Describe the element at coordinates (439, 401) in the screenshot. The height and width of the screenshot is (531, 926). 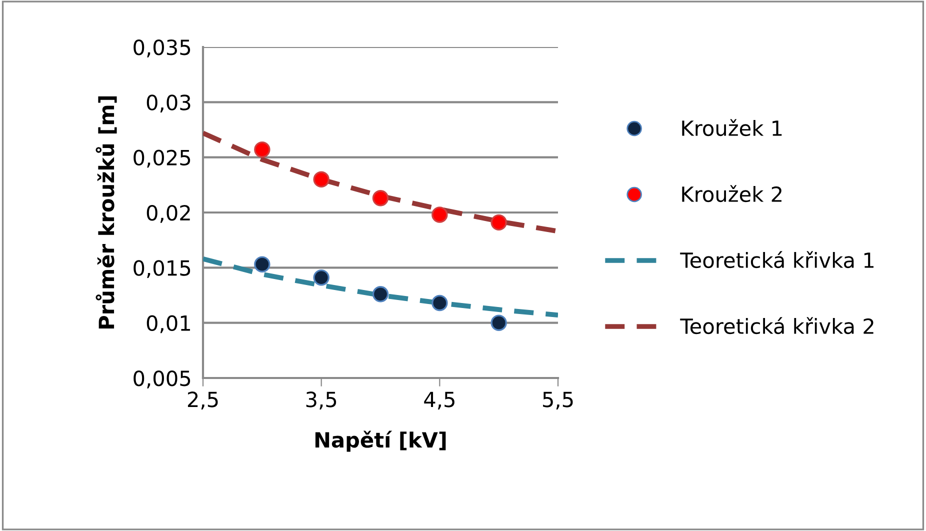
I see `x-tick-label: 4,5` at that location.